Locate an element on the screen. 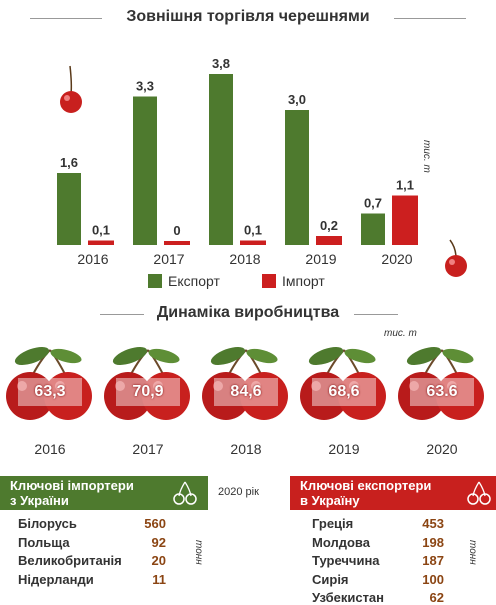 The height and width of the screenshot is (605, 496). x-tick-label-2019: 2019 is located at coordinates (320, 259).